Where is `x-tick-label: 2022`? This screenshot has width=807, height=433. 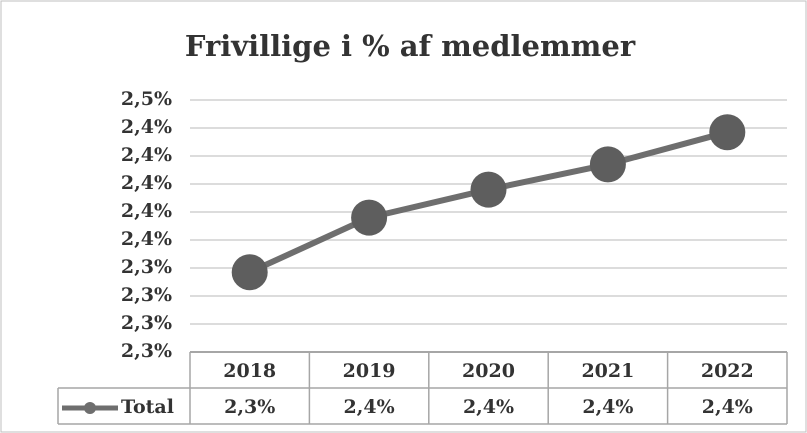 x-tick-label: 2022 is located at coordinates (727, 371).